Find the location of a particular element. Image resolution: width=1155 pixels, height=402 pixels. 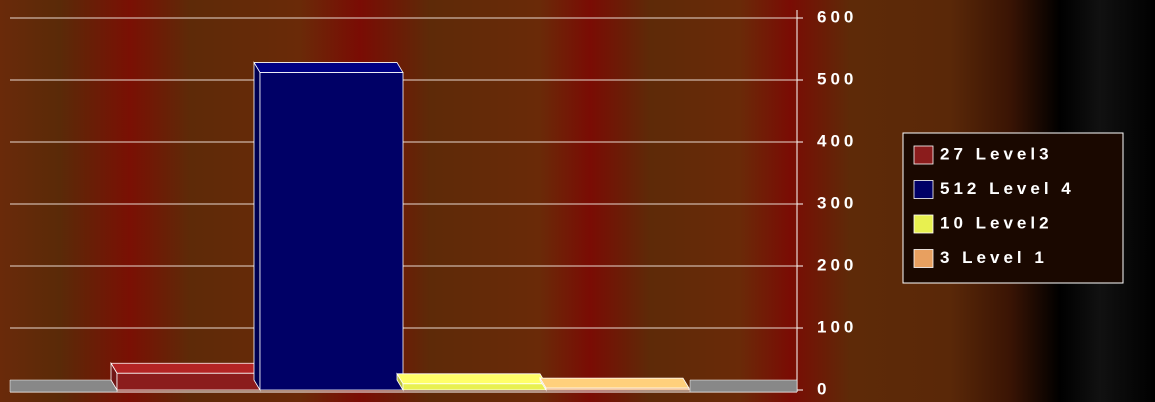

y-tick-label: 200 is located at coordinates (837, 264).